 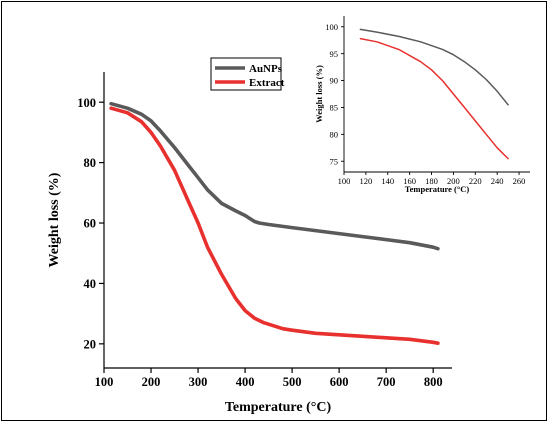 What do you see at coordinates (198, 382) in the screenshot?
I see `x-tick-label: 300` at bounding box center [198, 382].